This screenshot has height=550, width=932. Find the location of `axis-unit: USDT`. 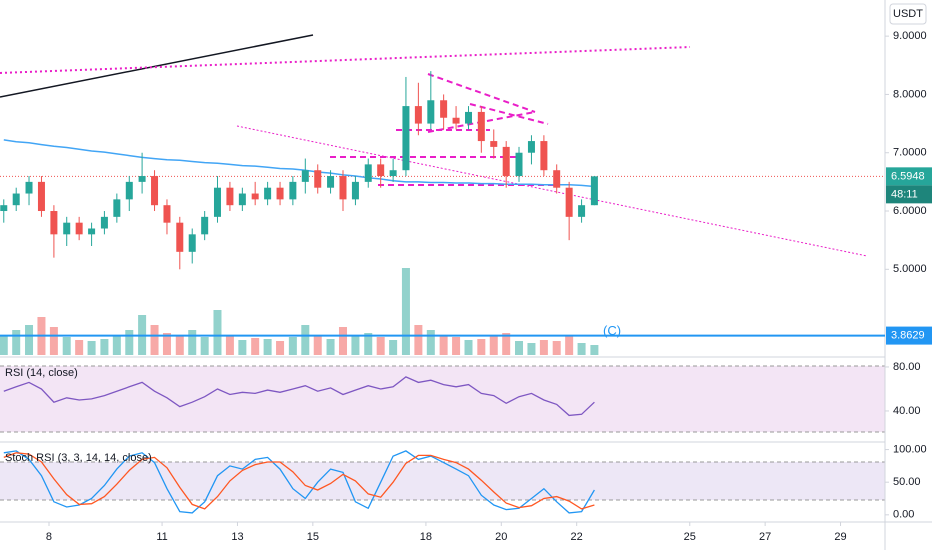

axis-unit: USDT is located at coordinates (908, 14).